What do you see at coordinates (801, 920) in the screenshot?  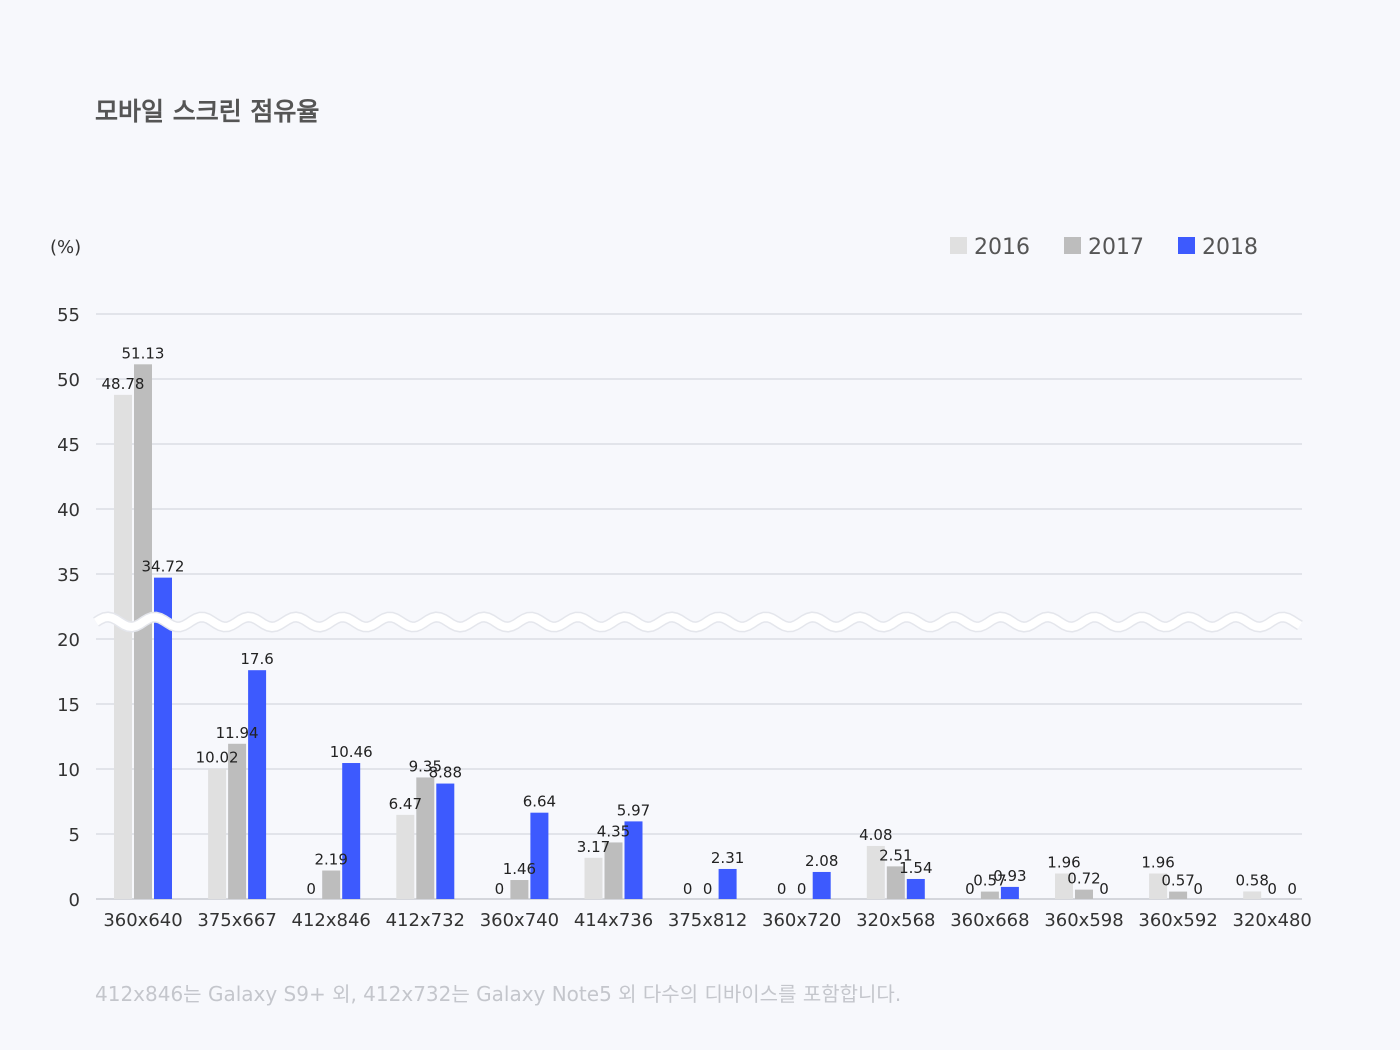 I see `x-tick-label: 360x720` at bounding box center [801, 920].